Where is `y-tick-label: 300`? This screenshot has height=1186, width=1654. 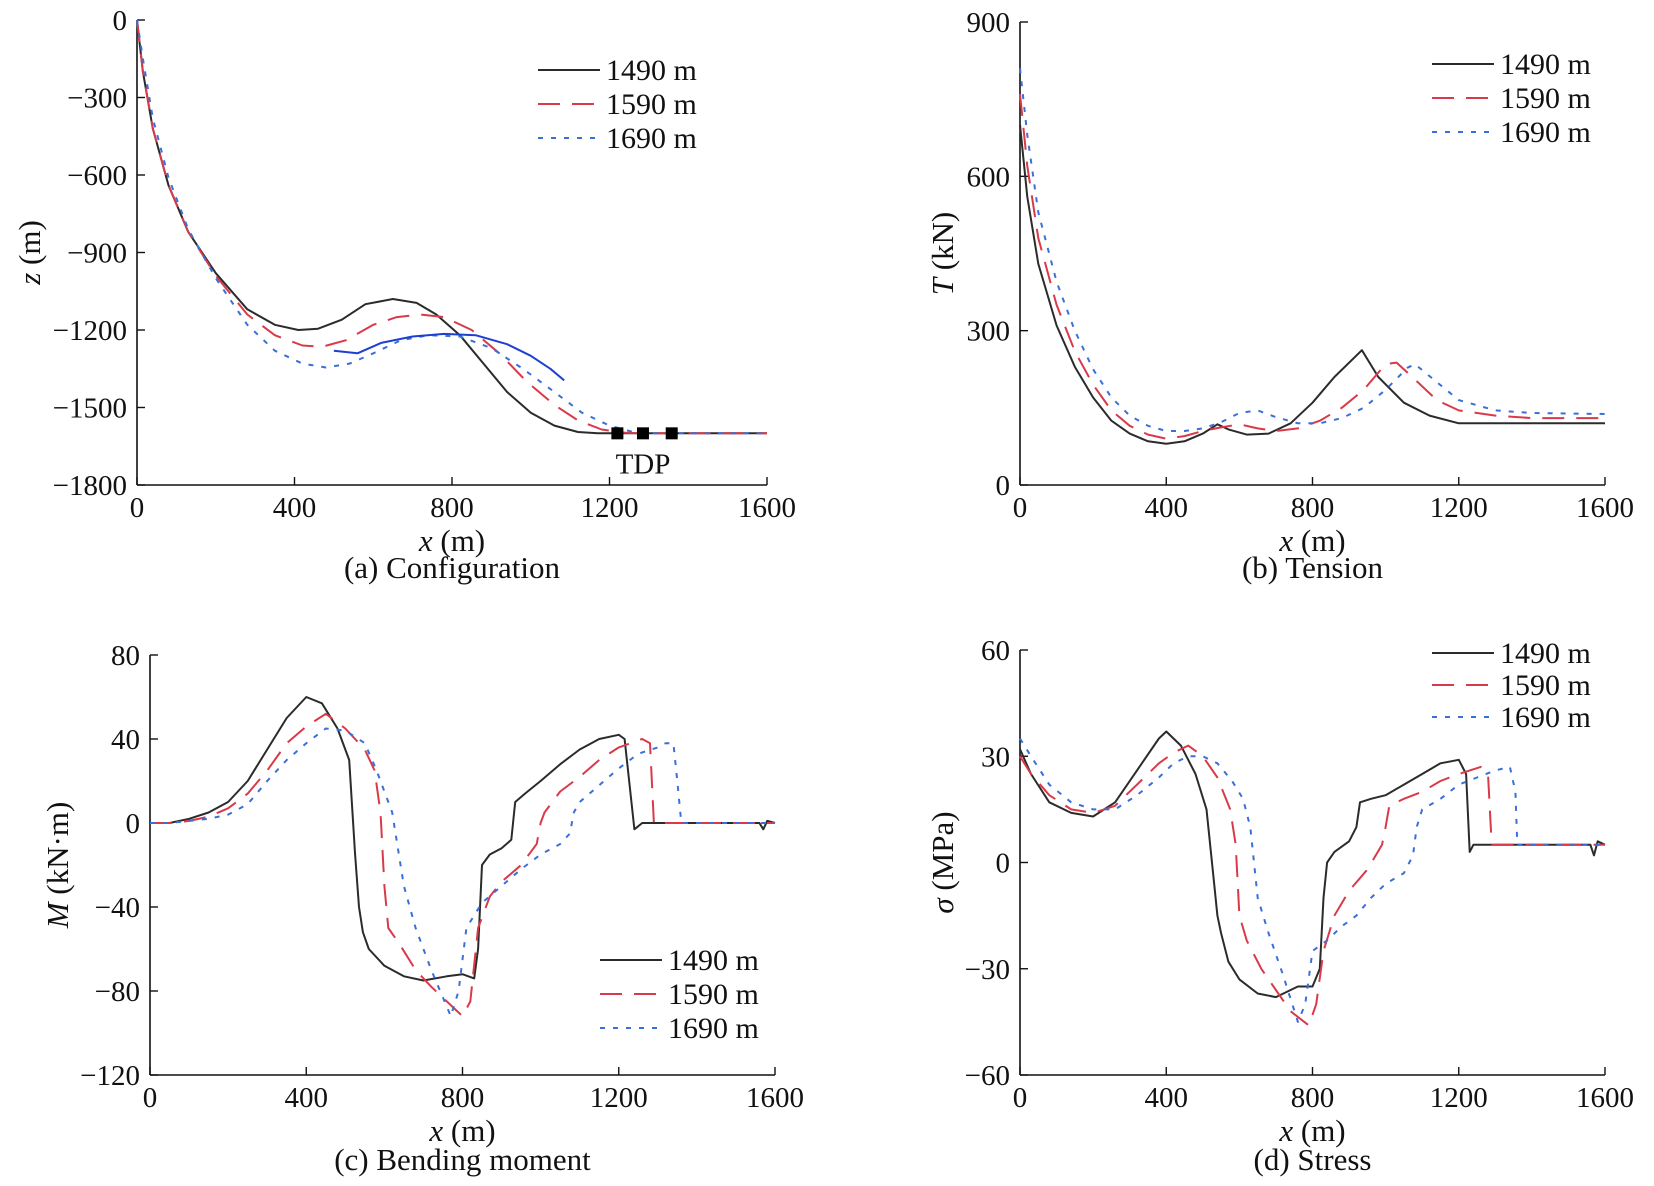 y-tick-label: 300 is located at coordinates (989, 332).